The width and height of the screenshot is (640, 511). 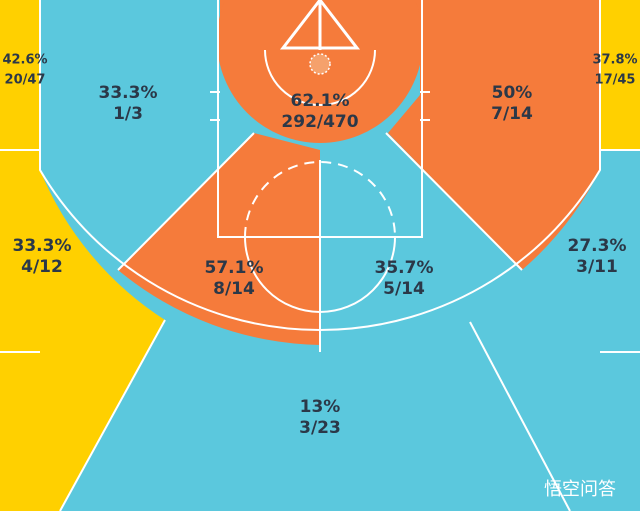 I want to click on zone-pct: 57.1%, so click(x=234, y=268).